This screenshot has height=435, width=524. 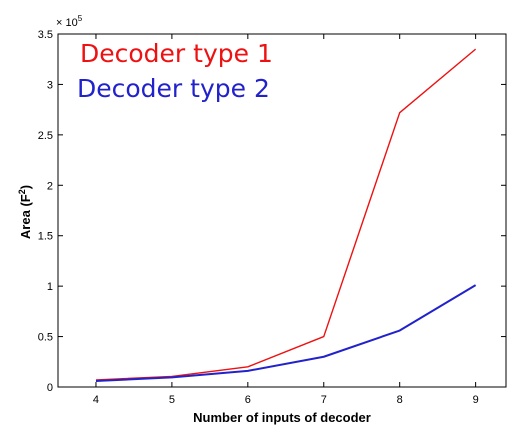 I want to click on y-tick-label: 1, so click(x=50, y=287).